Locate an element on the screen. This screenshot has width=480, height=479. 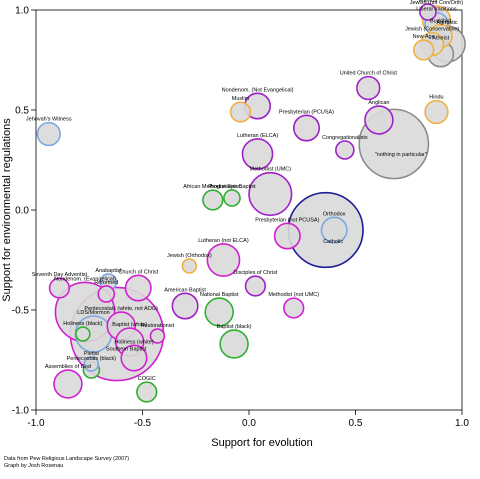
bubble-lutheran-not-elca is located at coordinates (223, 260).